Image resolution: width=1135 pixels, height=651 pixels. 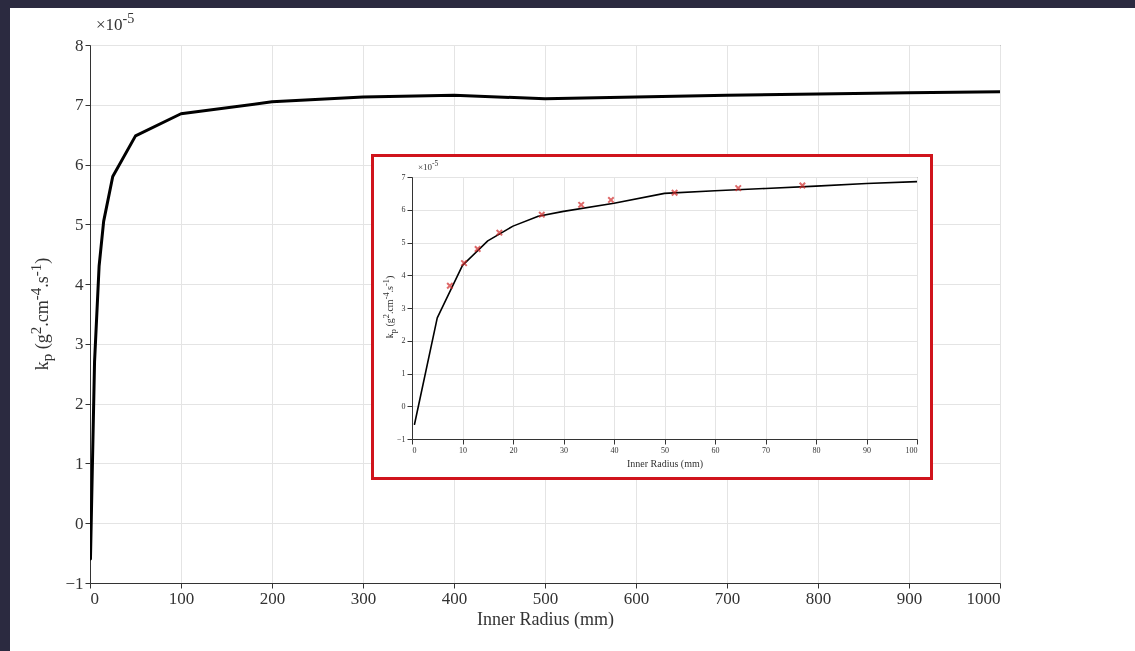 What do you see at coordinates (363, 598) in the screenshot?
I see `x-tick-label: 300` at bounding box center [363, 598].